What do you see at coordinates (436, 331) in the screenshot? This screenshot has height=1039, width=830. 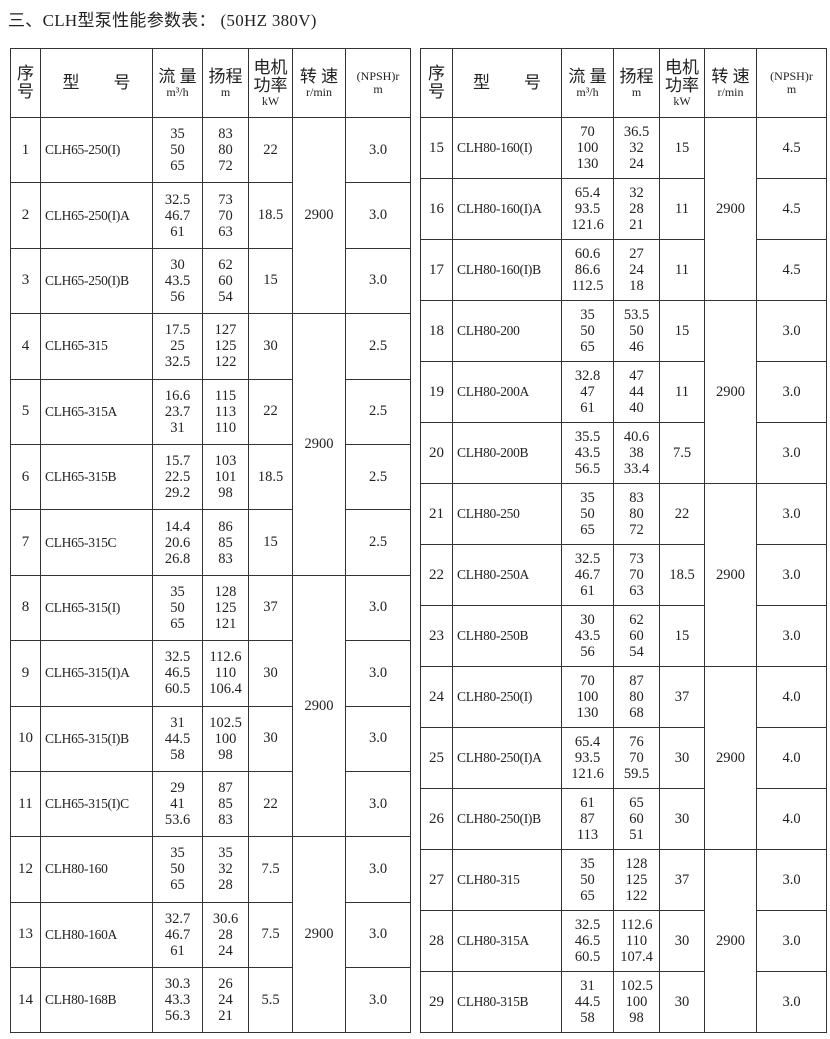 I see `seq-cell: 18` at bounding box center [436, 331].